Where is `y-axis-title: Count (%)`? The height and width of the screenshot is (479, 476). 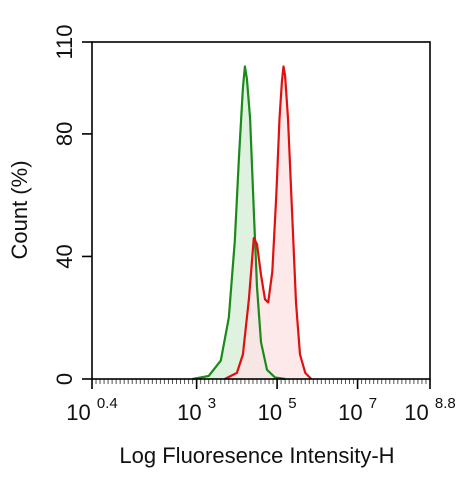 y-axis-title: Count (%) is located at coordinates (19, 209).